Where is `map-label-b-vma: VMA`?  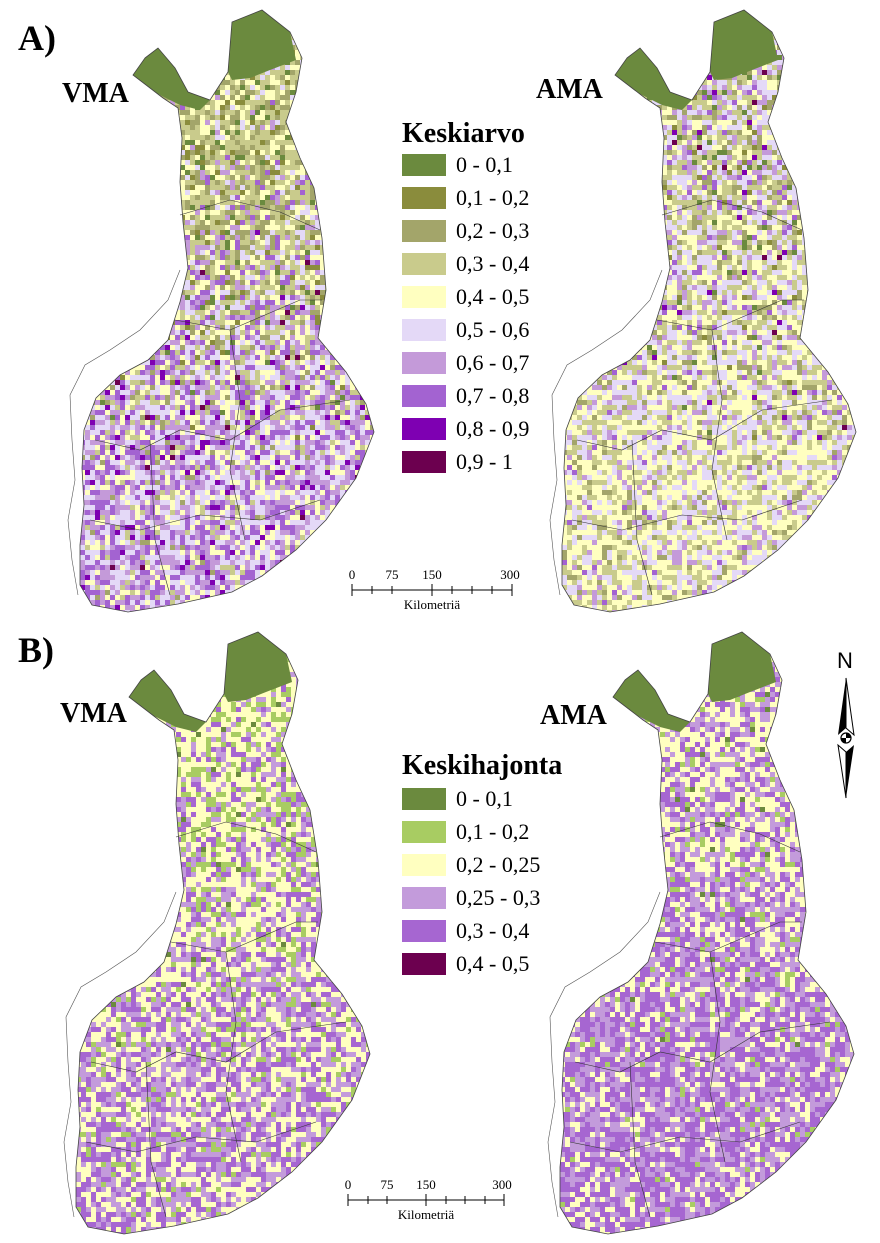 map-label-b-vma: VMA is located at coordinates (93, 714).